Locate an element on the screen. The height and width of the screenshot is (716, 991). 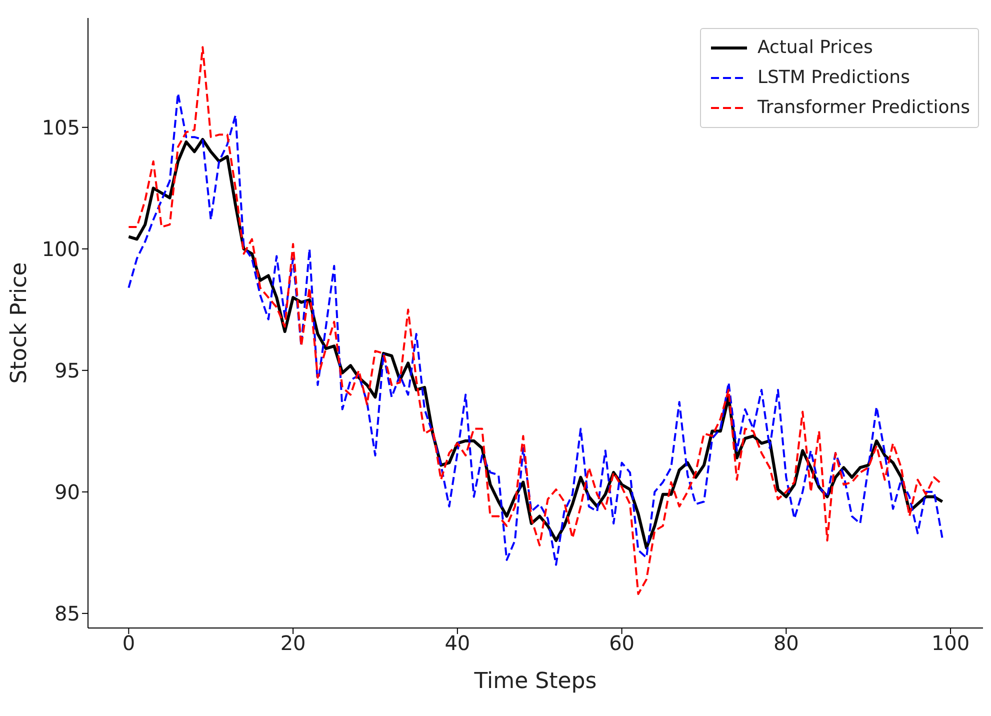
x-tick-label: 0 is located at coordinates (129, 643).